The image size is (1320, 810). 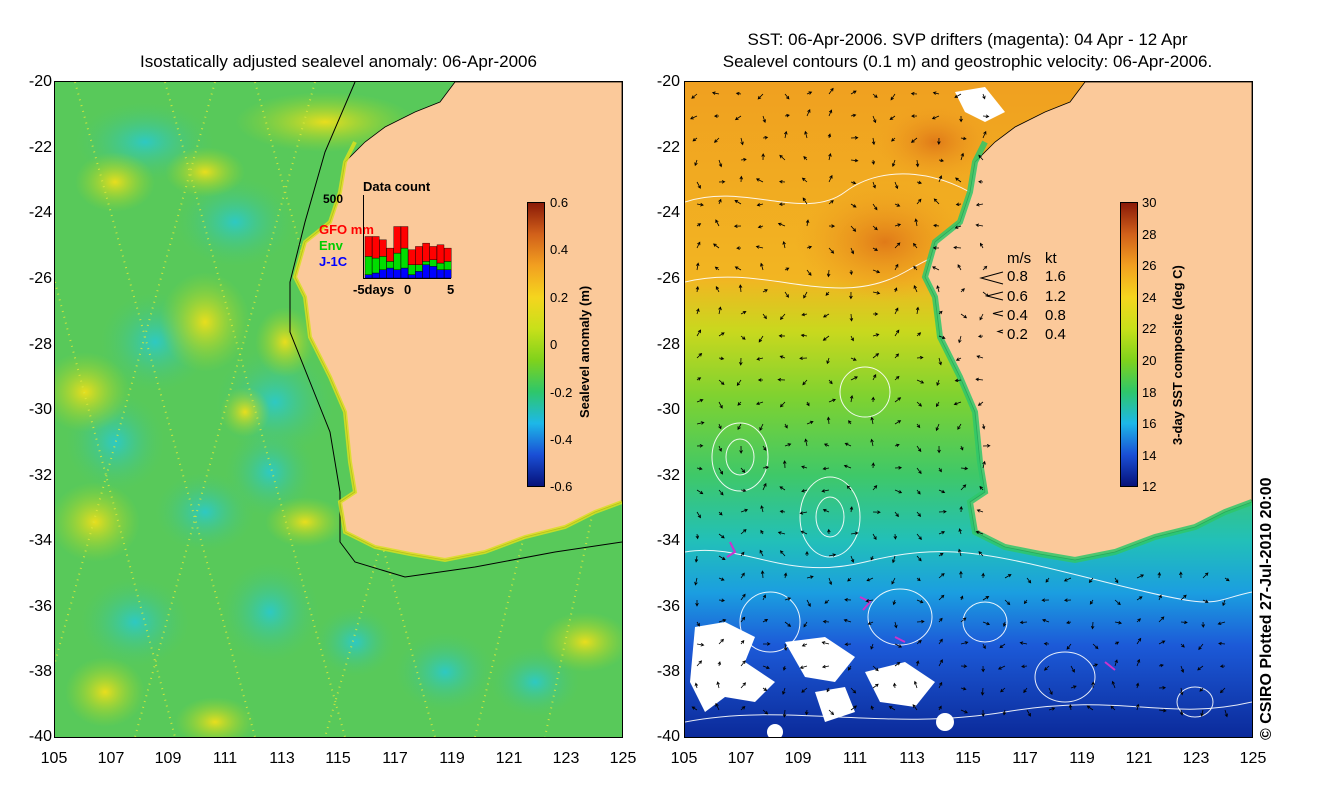 I want to click on sst-colorbar-title: 3-day SST composite (deg C), so click(x=1177, y=355).